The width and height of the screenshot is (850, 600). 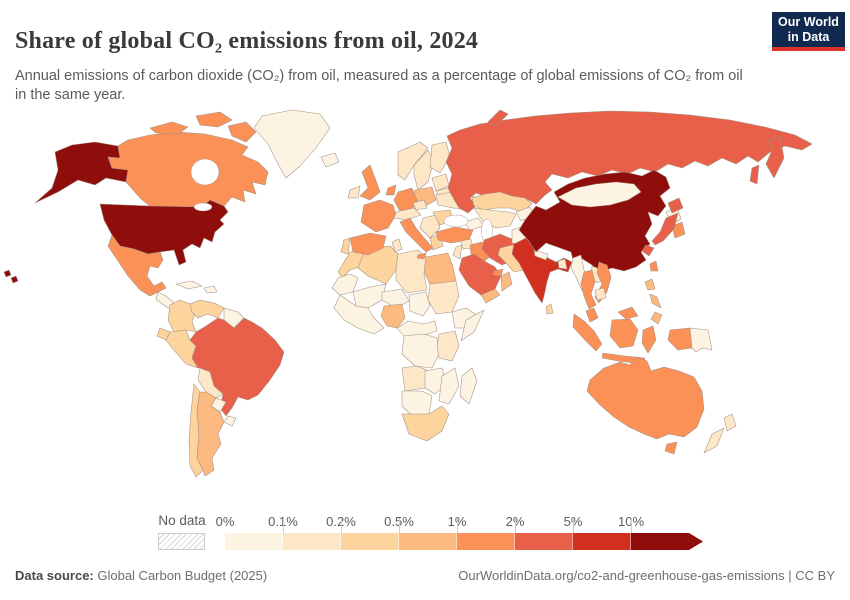 What do you see at coordinates (468, 386) in the screenshot?
I see `country-madagascar` at bounding box center [468, 386].